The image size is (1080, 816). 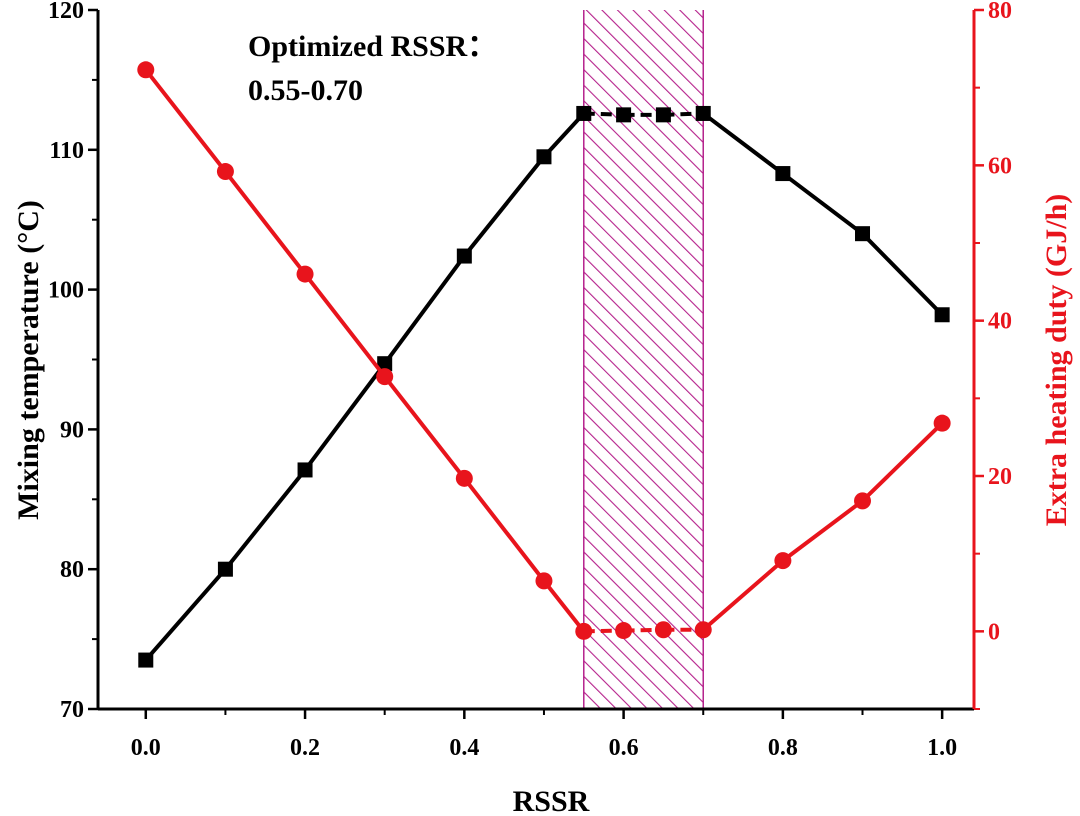 What do you see at coordinates (1056, 360) in the screenshot?
I see `right-y-axis-label: Extra heating duty (GJ/h)` at bounding box center [1056, 360].